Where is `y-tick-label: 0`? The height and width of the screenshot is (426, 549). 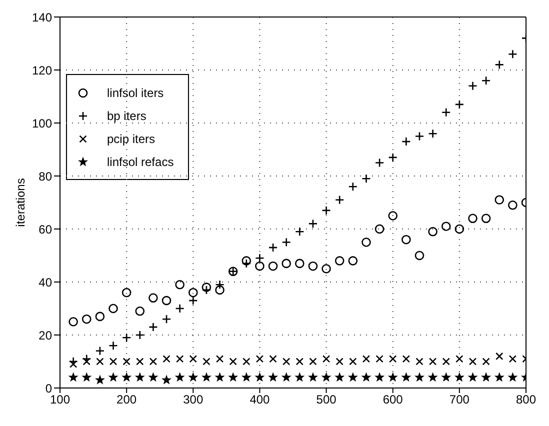
y-tick-label: 0 is located at coordinates (48, 388).